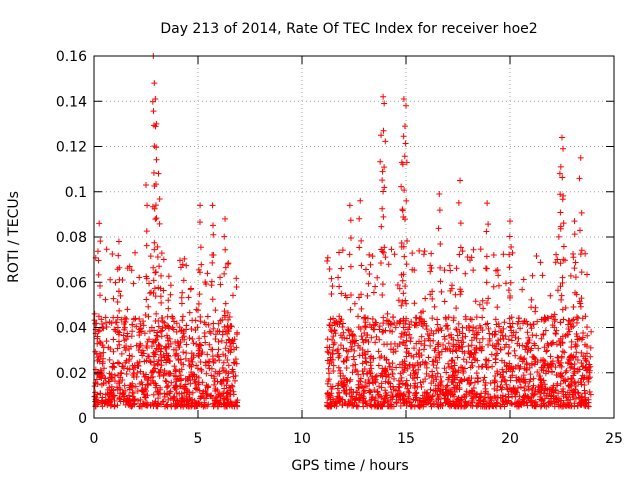 This screenshot has width=640, height=480. What do you see at coordinates (71, 148) in the screenshot?
I see `y-tick-label: 0.12` at bounding box center [71, 148].